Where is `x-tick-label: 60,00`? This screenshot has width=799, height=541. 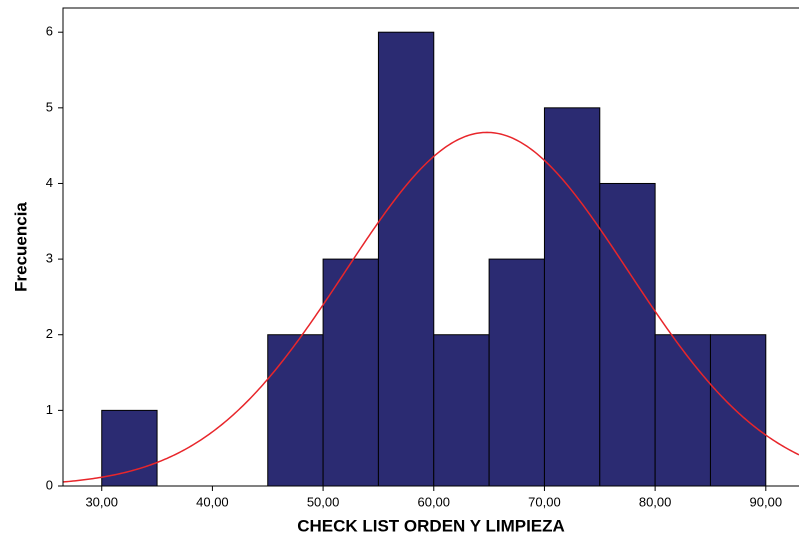 x-tick-label: 60,00 is located at coordinates (433, 501).